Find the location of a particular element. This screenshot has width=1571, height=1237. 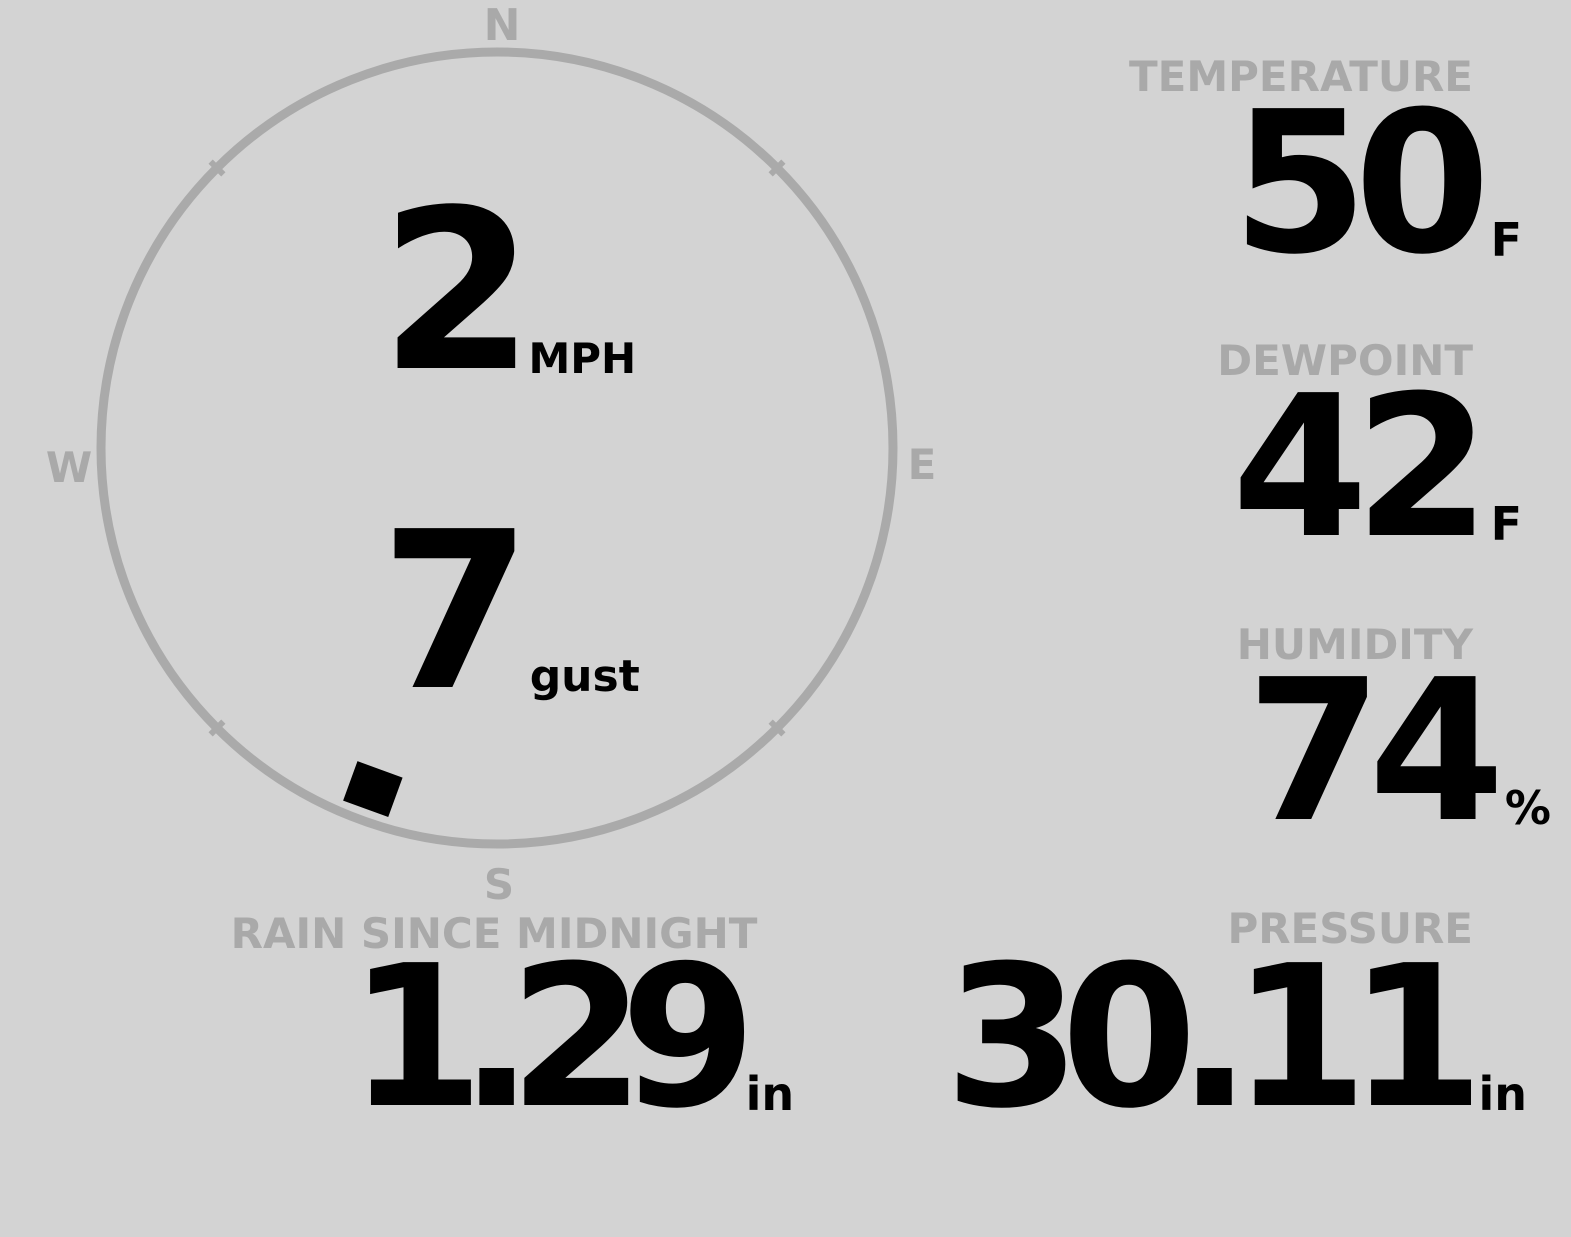

temperature-label: TEMPERATURE is located at coordinates (1301, 76).